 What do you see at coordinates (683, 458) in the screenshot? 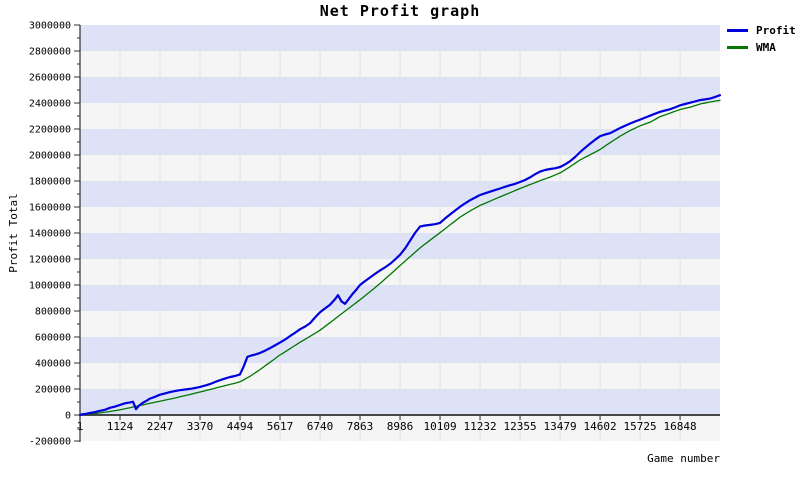
I see `x-axis-title: Game number` at bounding box center [683, 458].